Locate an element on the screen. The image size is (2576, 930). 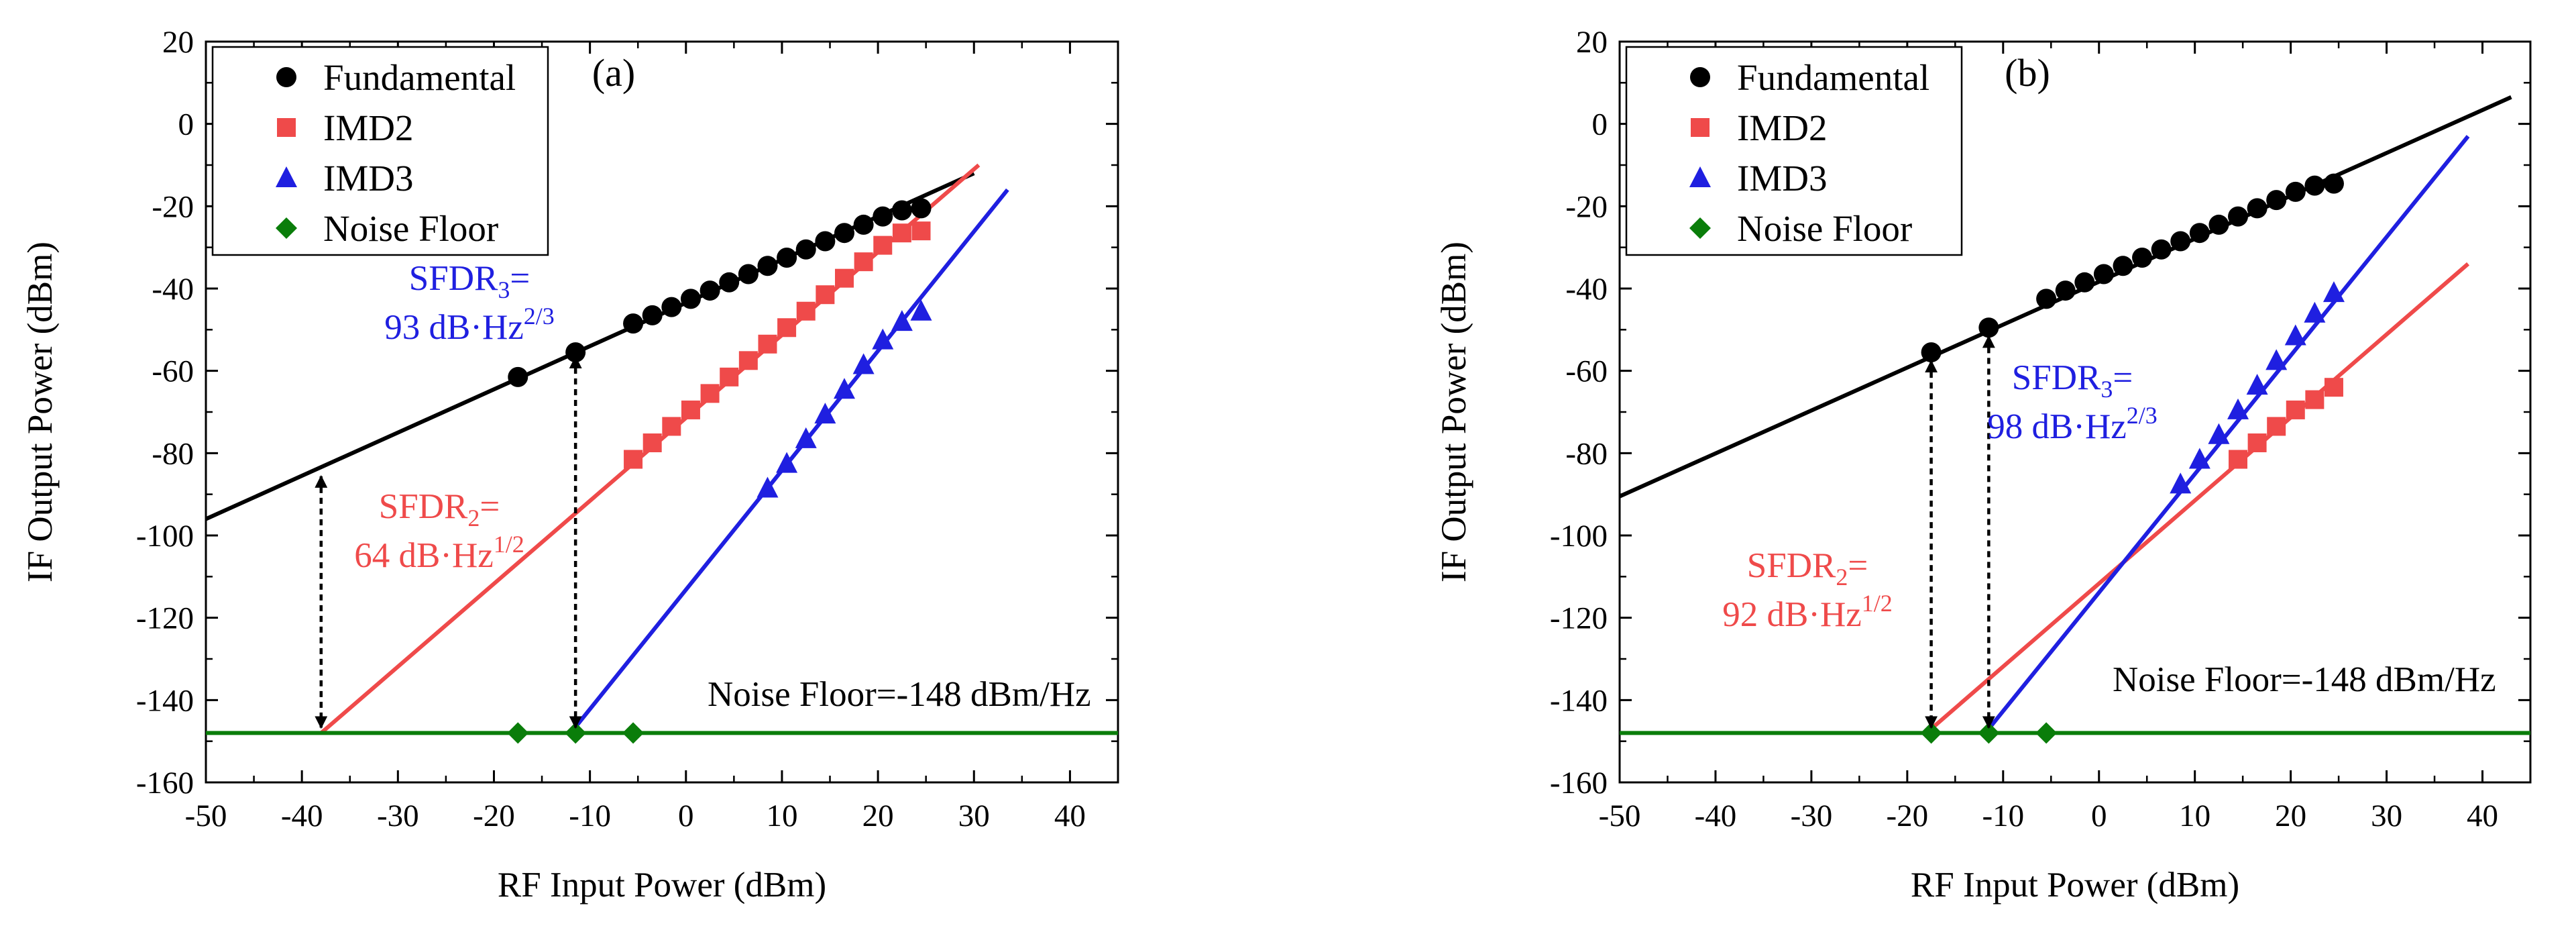
sfdr2-value: 92 dB·Hz1/2 is located at coordinates (1807, 612).